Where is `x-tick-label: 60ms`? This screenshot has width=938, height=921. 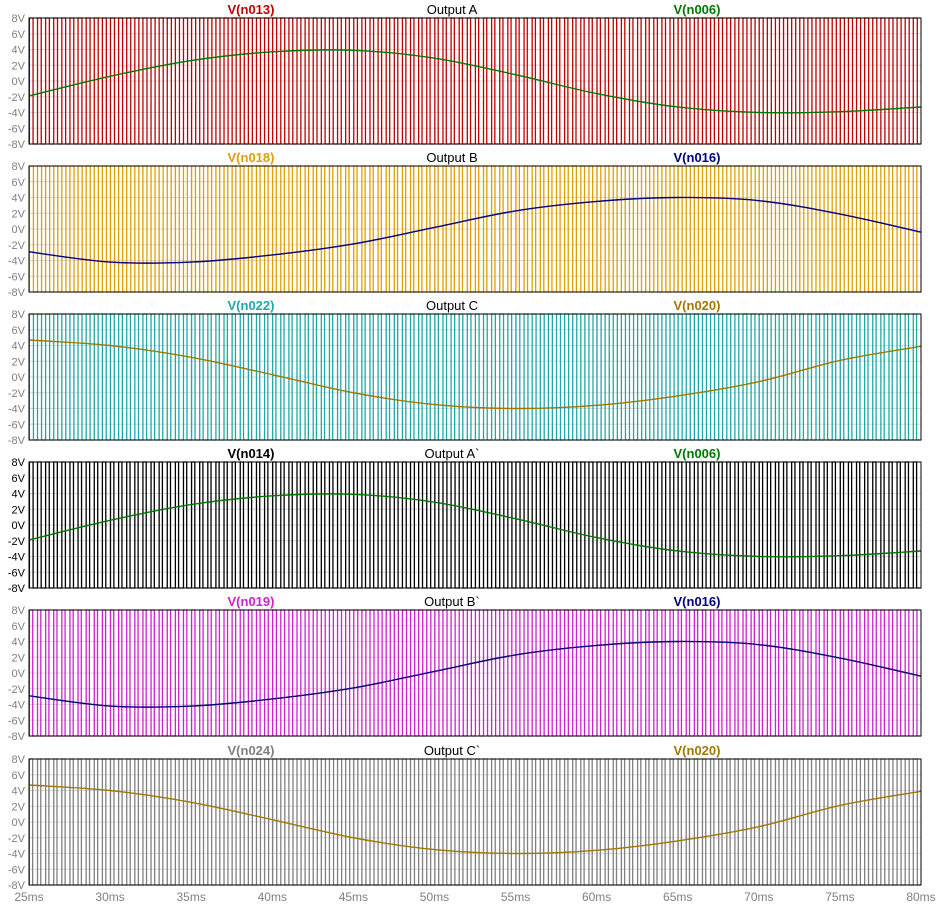
x-tick-label: 60ms is located at coordinates (596, 897).